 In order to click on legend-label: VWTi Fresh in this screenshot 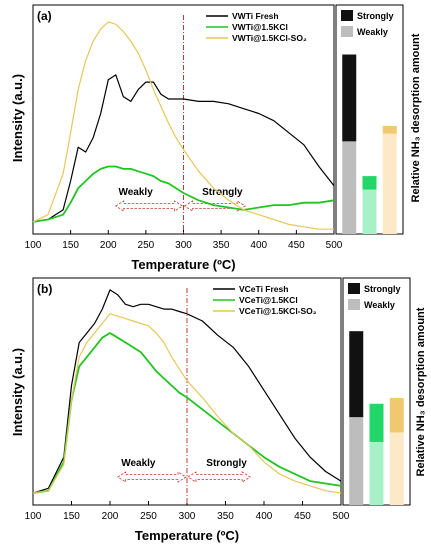, I will do `click(255, 16)`.